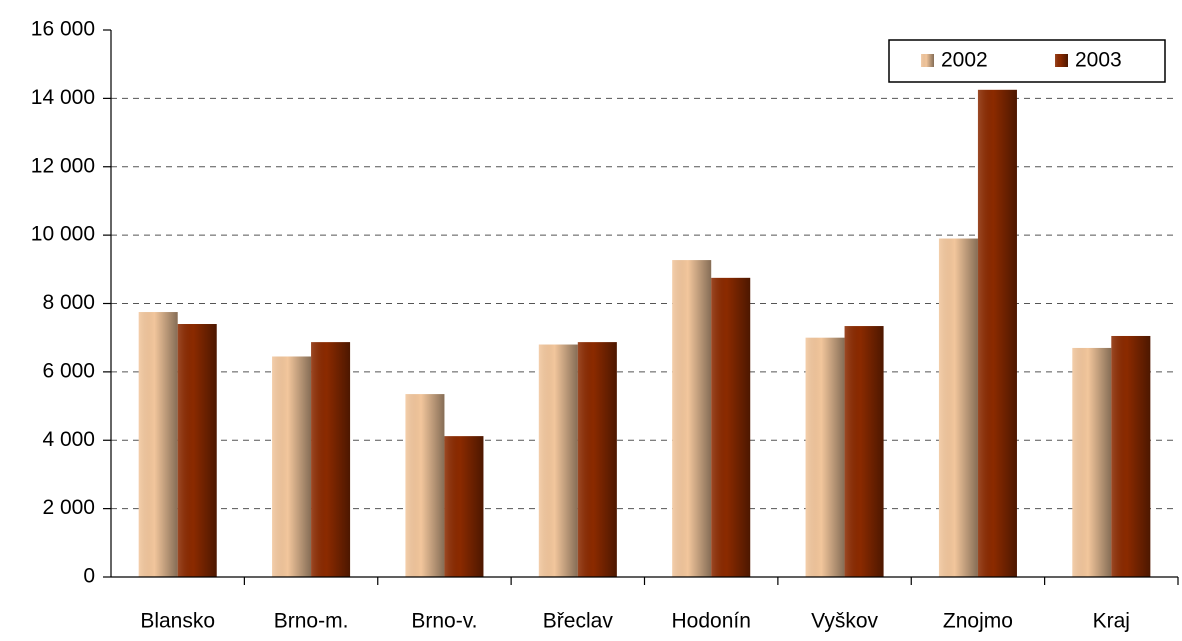  I want to click on y-tick-label: 14 000, so click(63, 97).